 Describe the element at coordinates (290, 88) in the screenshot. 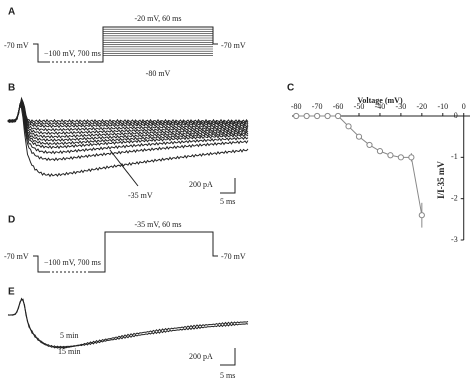

I see `panel-label: C` at that location.